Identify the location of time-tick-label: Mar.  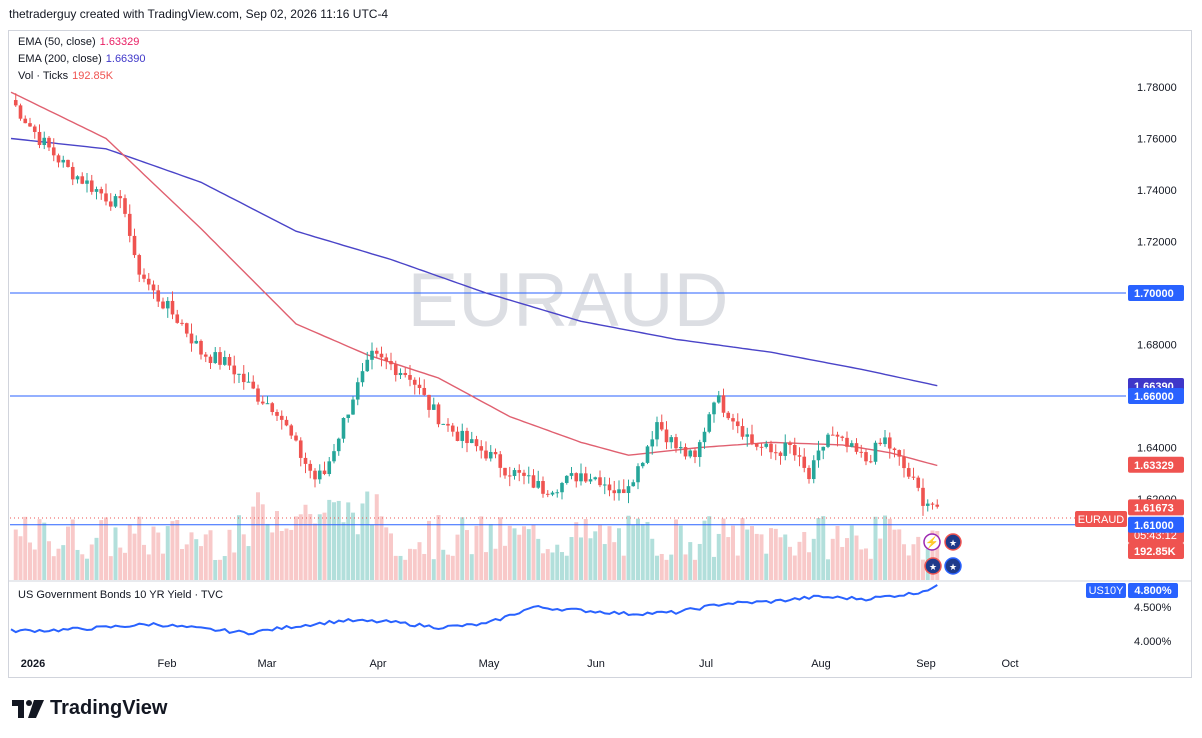
(267, 664).